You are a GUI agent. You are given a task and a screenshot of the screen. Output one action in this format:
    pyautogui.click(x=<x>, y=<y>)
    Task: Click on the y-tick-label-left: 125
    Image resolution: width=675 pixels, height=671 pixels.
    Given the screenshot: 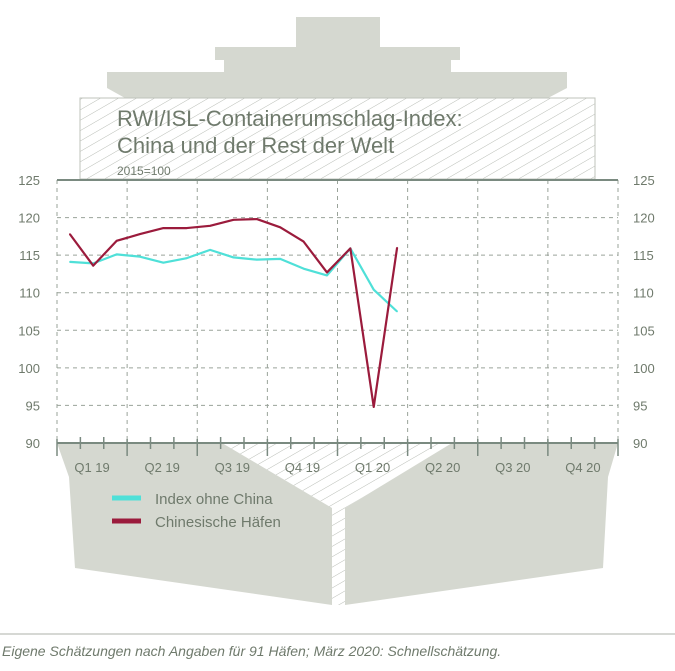 What is the action you would take?
    pyautogui.click(x=29, y=180)
    